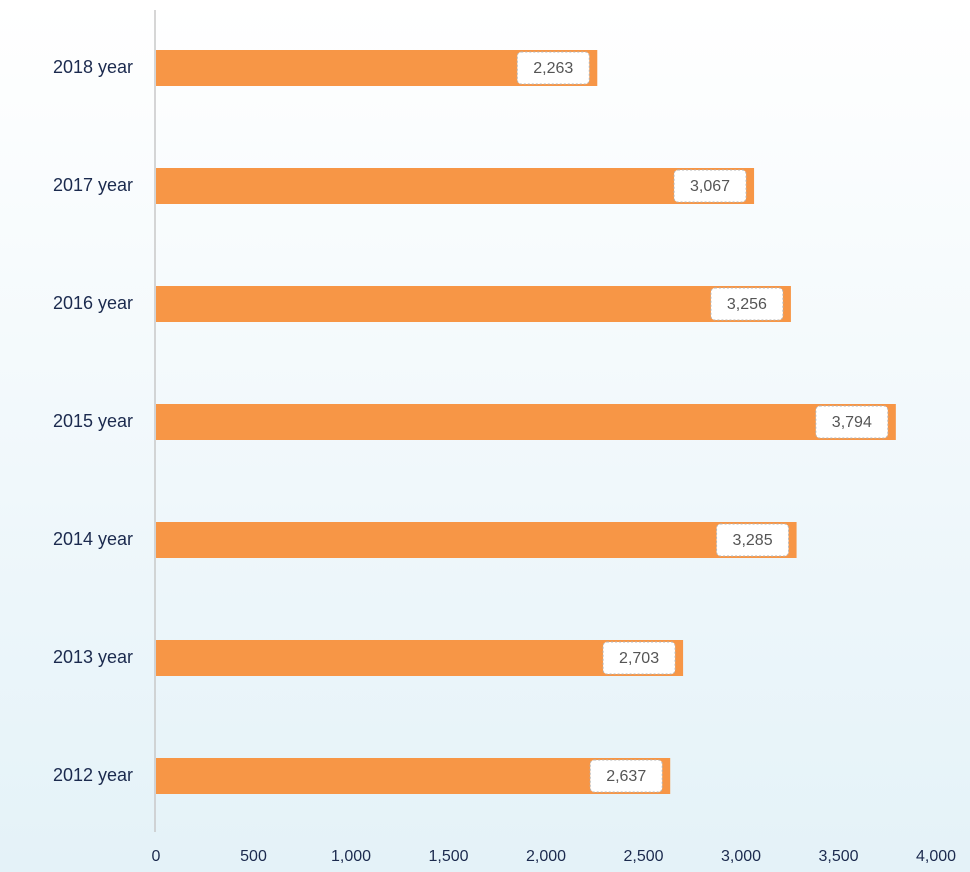 The image size is (970, 872). I want to click on x-tick-label: 1,000, so click(351, 856).